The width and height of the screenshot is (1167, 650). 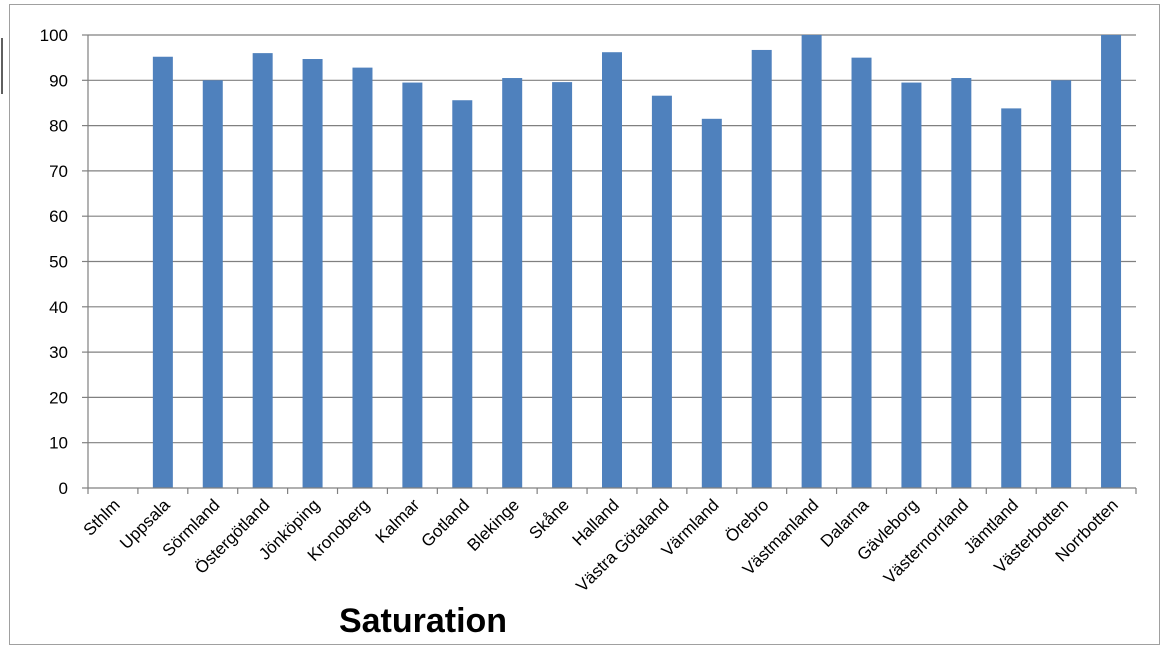 I want to click on y-tick-labels: 0 10 20 30 40 50 60 70 80 90 100, so click(x=54, y=262).